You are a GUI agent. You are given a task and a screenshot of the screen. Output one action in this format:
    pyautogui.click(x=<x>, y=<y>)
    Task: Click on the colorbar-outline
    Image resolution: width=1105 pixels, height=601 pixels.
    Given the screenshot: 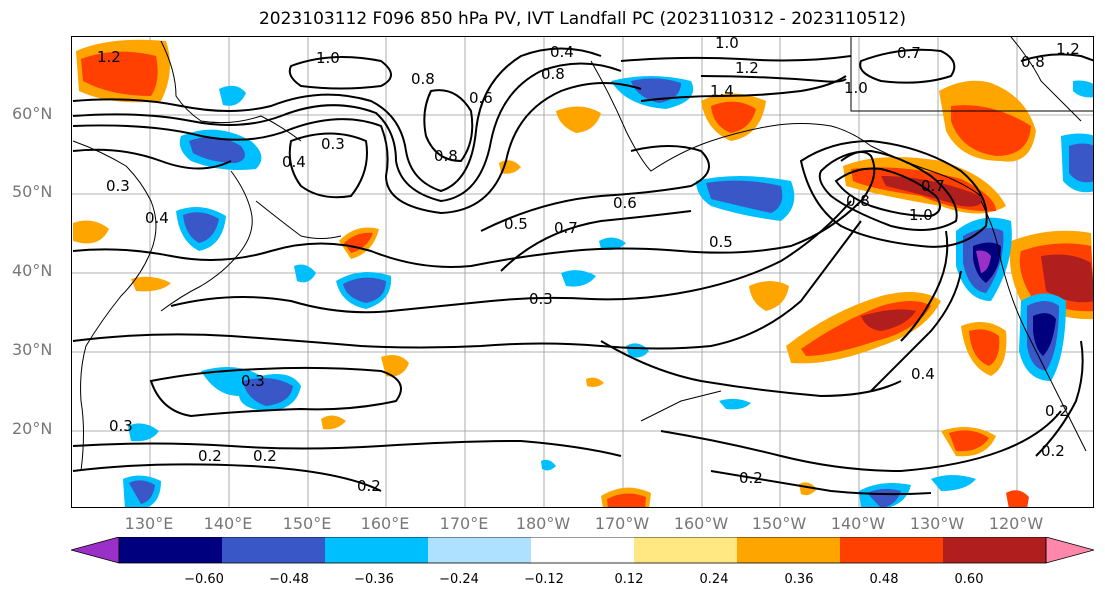 What is the action you would take?
    pyautogui.click(x=582, y=550)
    